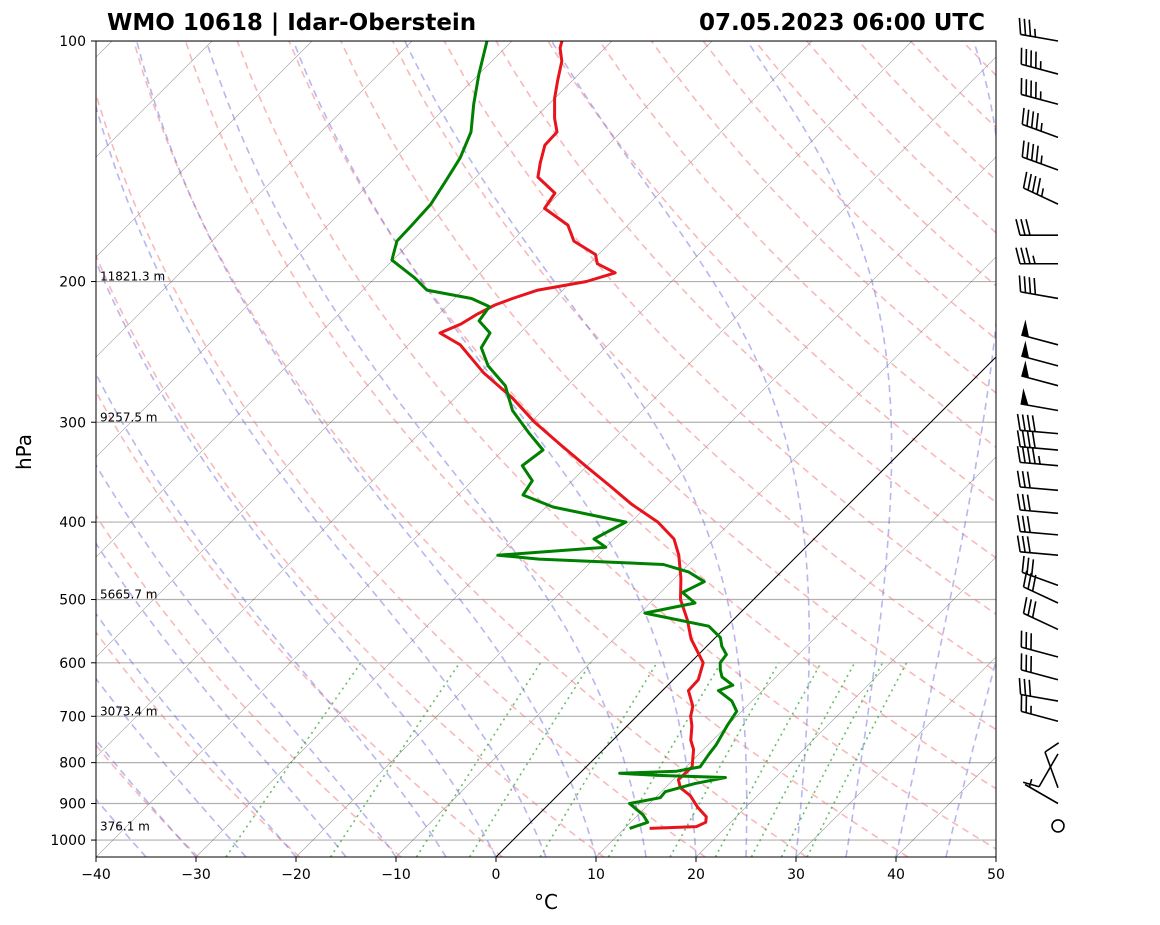 The height and width of the screenshot is (925, 1160). What do you see at coordinates (1040, 425) in the screenshot?
I see `wind-barbs` at bounding box center [1040, 425].